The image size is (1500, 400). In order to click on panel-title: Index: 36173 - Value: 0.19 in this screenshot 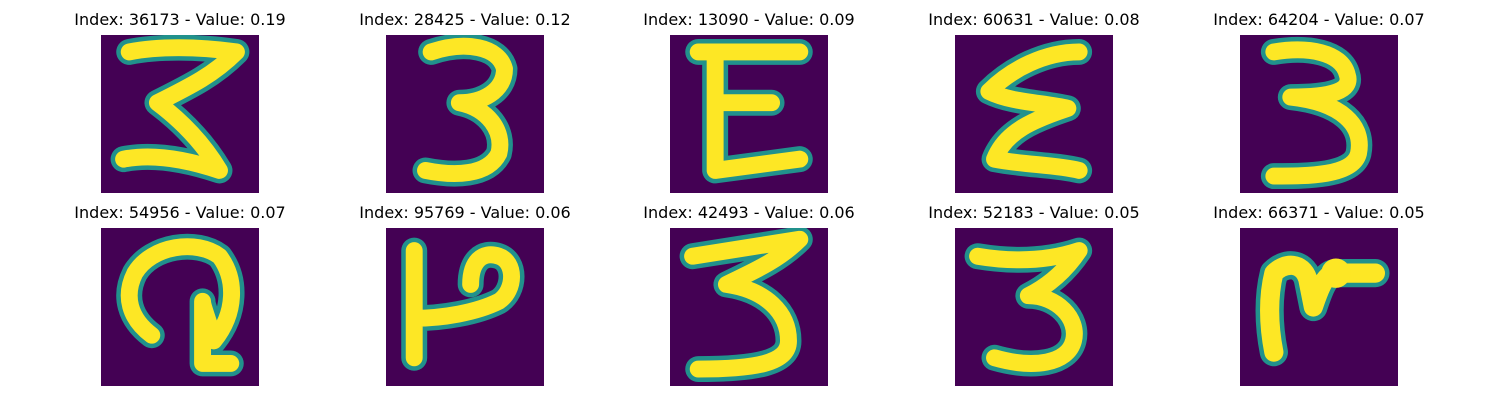, I will do `click(180, 19)`.